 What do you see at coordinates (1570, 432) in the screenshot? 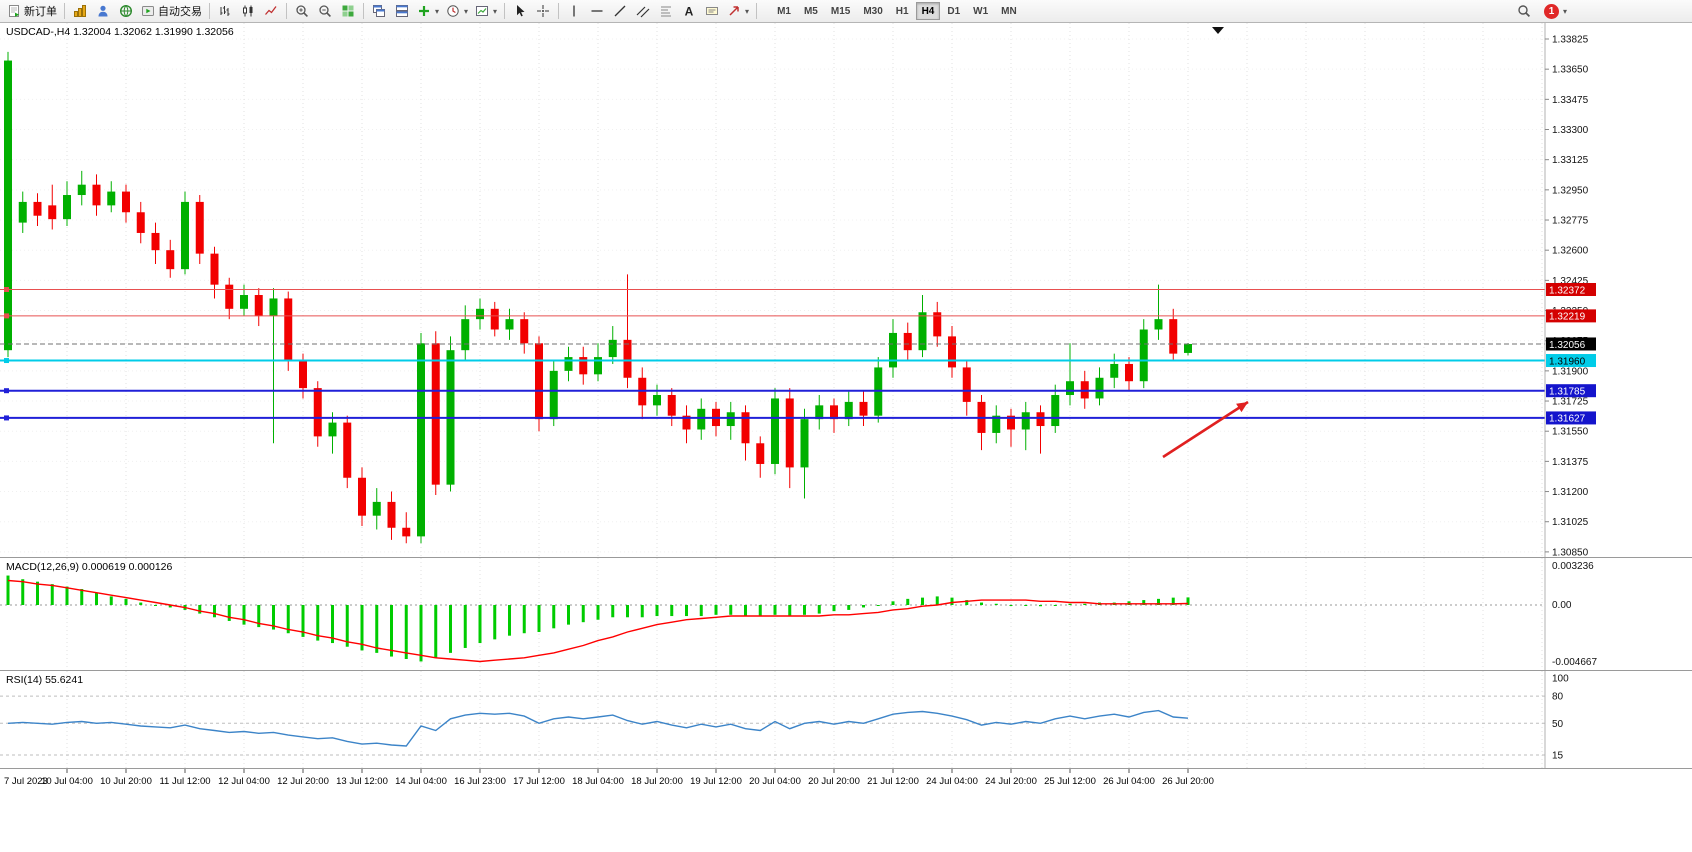
I see `price-tick-label: 1.31550` at bounding box center [1570, 432].